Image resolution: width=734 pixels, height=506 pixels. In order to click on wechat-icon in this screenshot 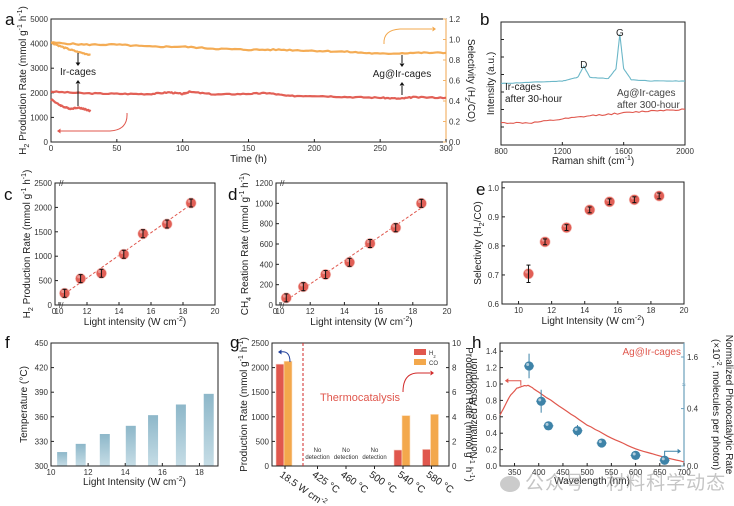, I will do `click(510, 483)`.